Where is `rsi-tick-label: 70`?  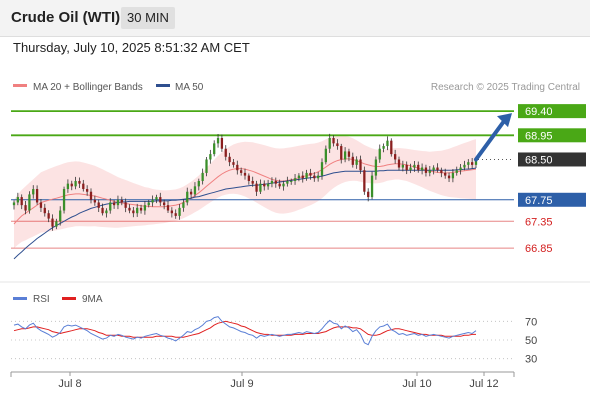 rsi-tick-label: 70 is located at coordinates (531, 322).